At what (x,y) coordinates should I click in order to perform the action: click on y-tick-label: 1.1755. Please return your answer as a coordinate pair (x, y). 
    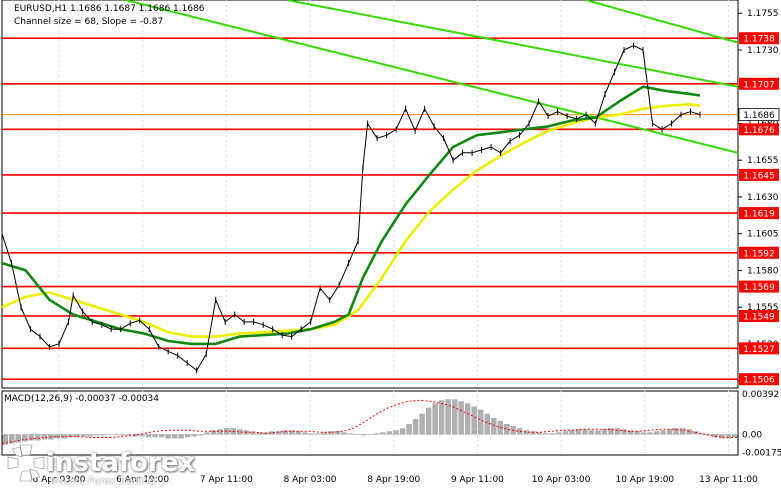
    Looking at the image, I should click on (763, 14).